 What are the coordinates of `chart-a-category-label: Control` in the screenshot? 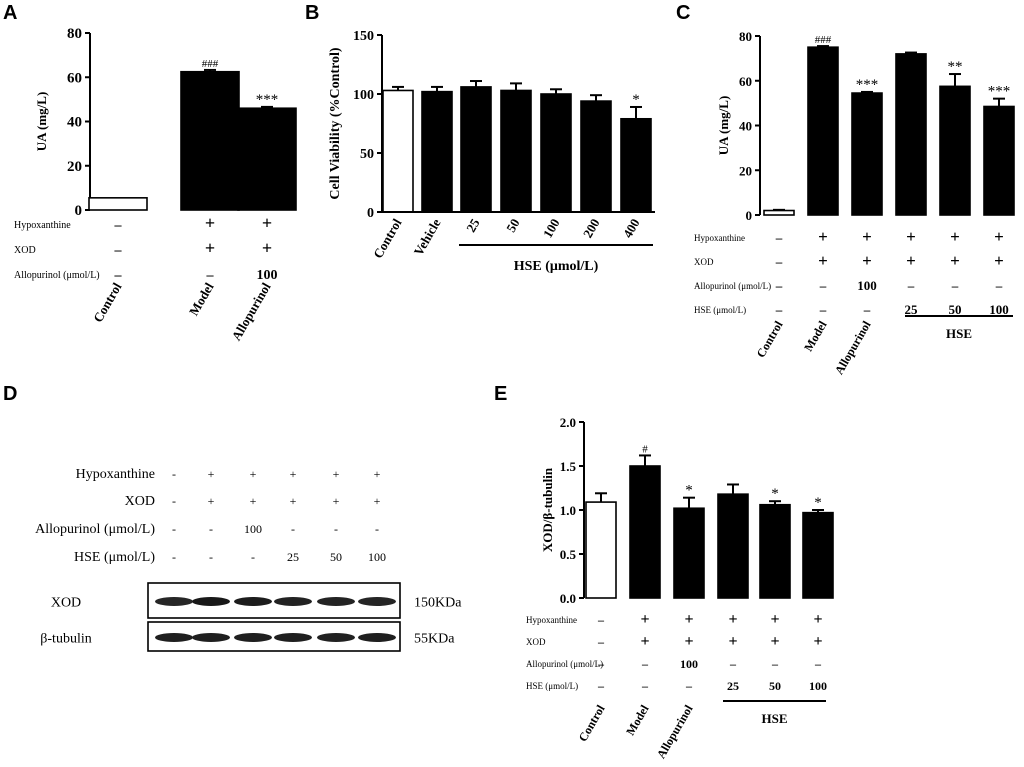 It's located at (107, 302).